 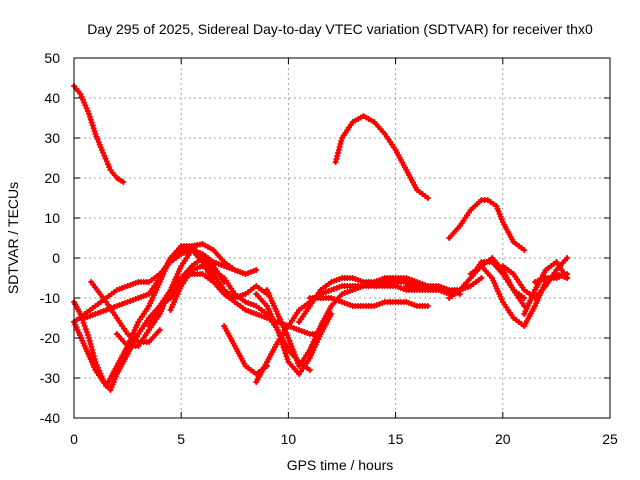 I want to click on x-tick-label: 0, so click(x=74, y=439).